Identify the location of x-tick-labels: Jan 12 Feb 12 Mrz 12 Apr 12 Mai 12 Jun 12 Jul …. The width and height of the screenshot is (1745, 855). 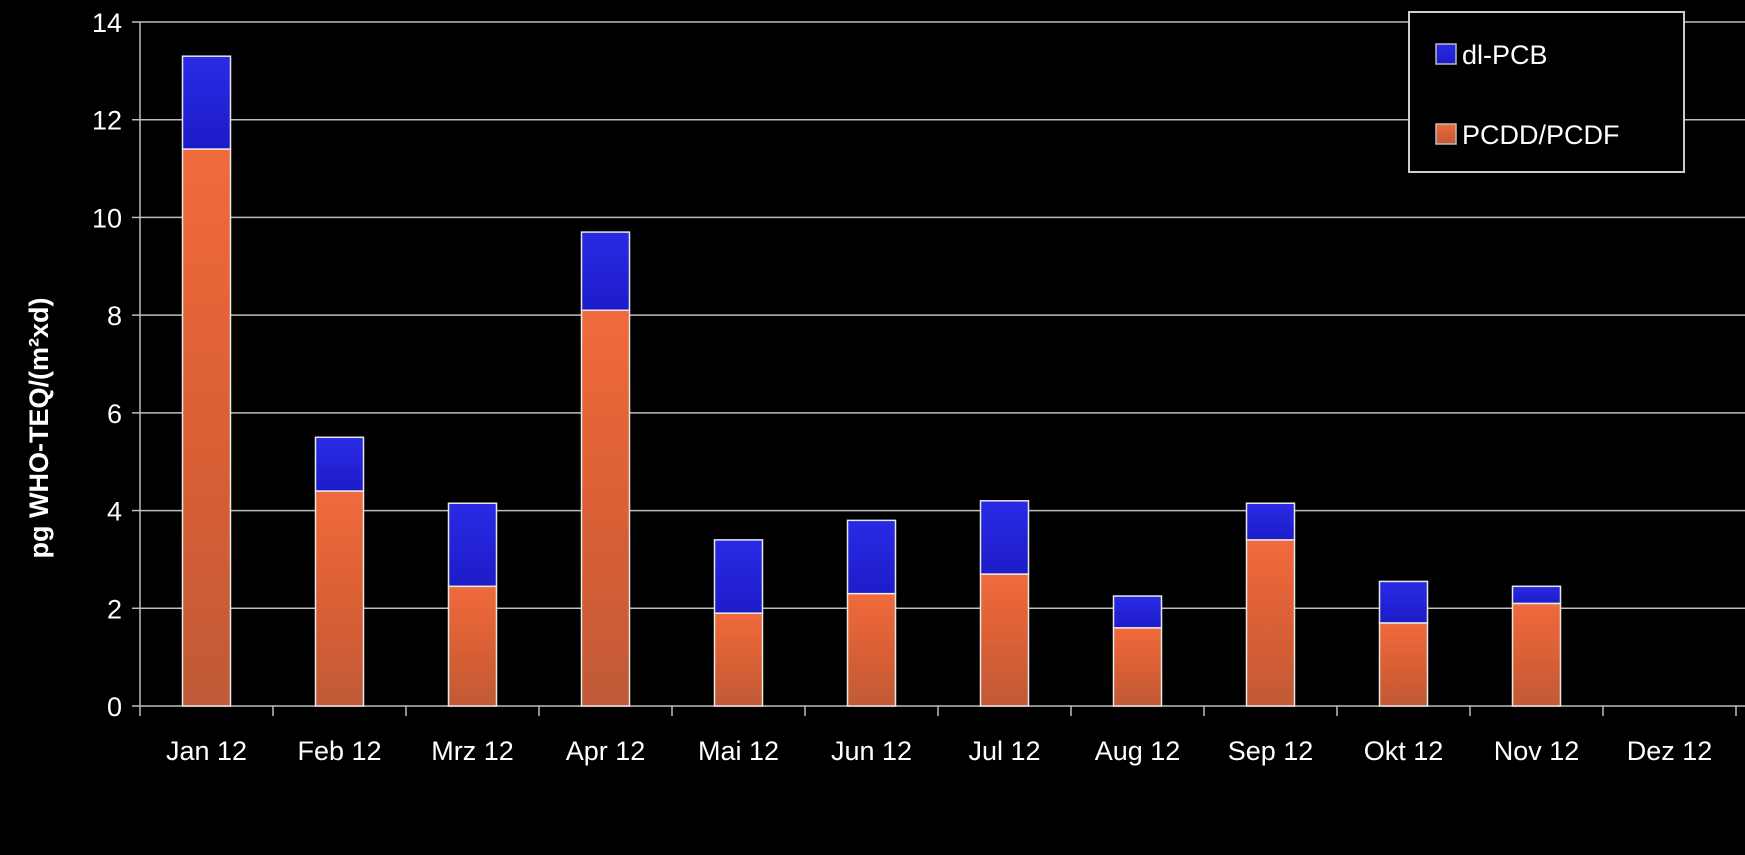
(939, 751).